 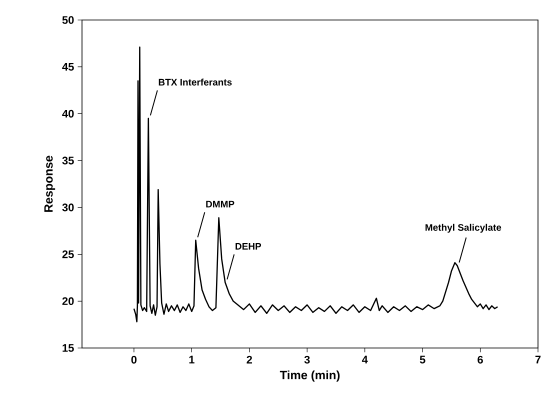 What do you see at coordinates (195, 82) in the screenshot?
I see `annotation: BTX Interferants` at bounding box center [195, 82].